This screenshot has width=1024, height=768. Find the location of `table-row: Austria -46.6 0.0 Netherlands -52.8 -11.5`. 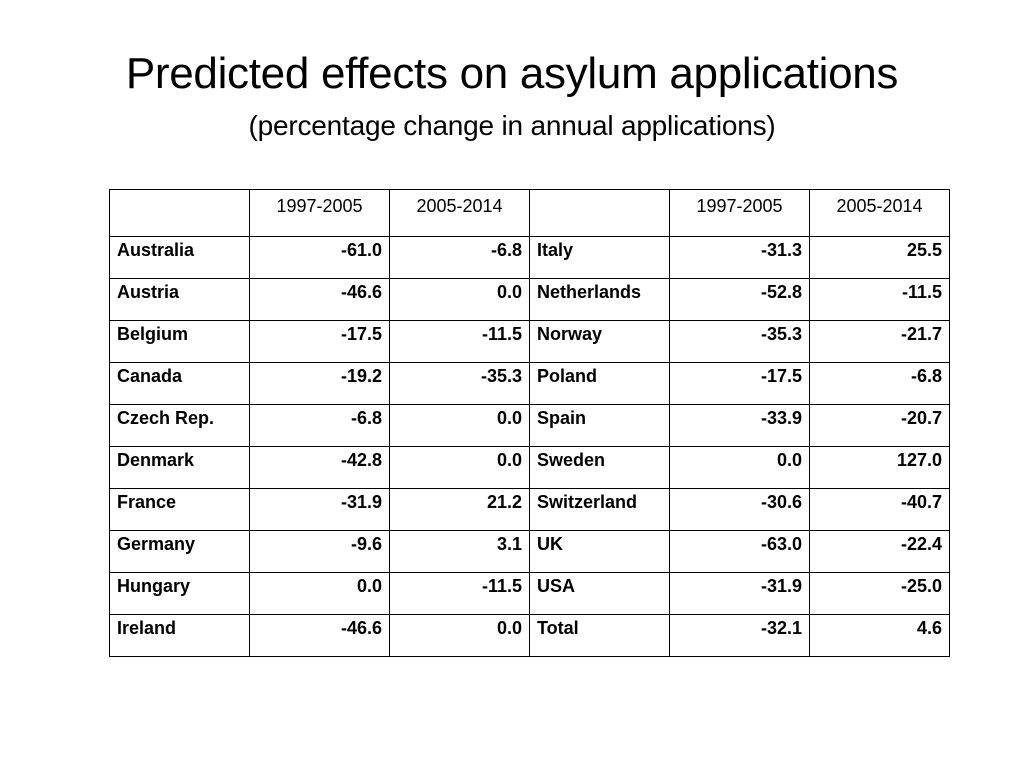

table-row: Austria -46.6 0.0 Netherlands -52.8 -11.5 is located at coordinates (529, 299).